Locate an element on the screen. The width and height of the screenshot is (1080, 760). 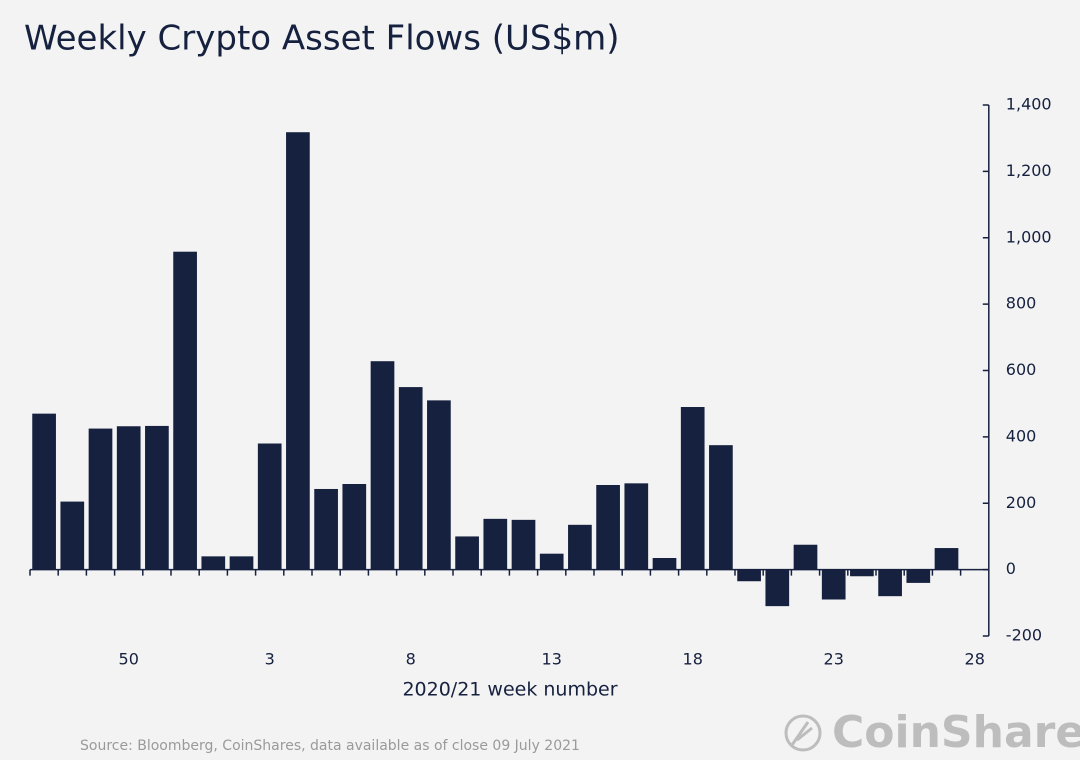
x-tick-label: 13 is located at coordinates (552, 659).